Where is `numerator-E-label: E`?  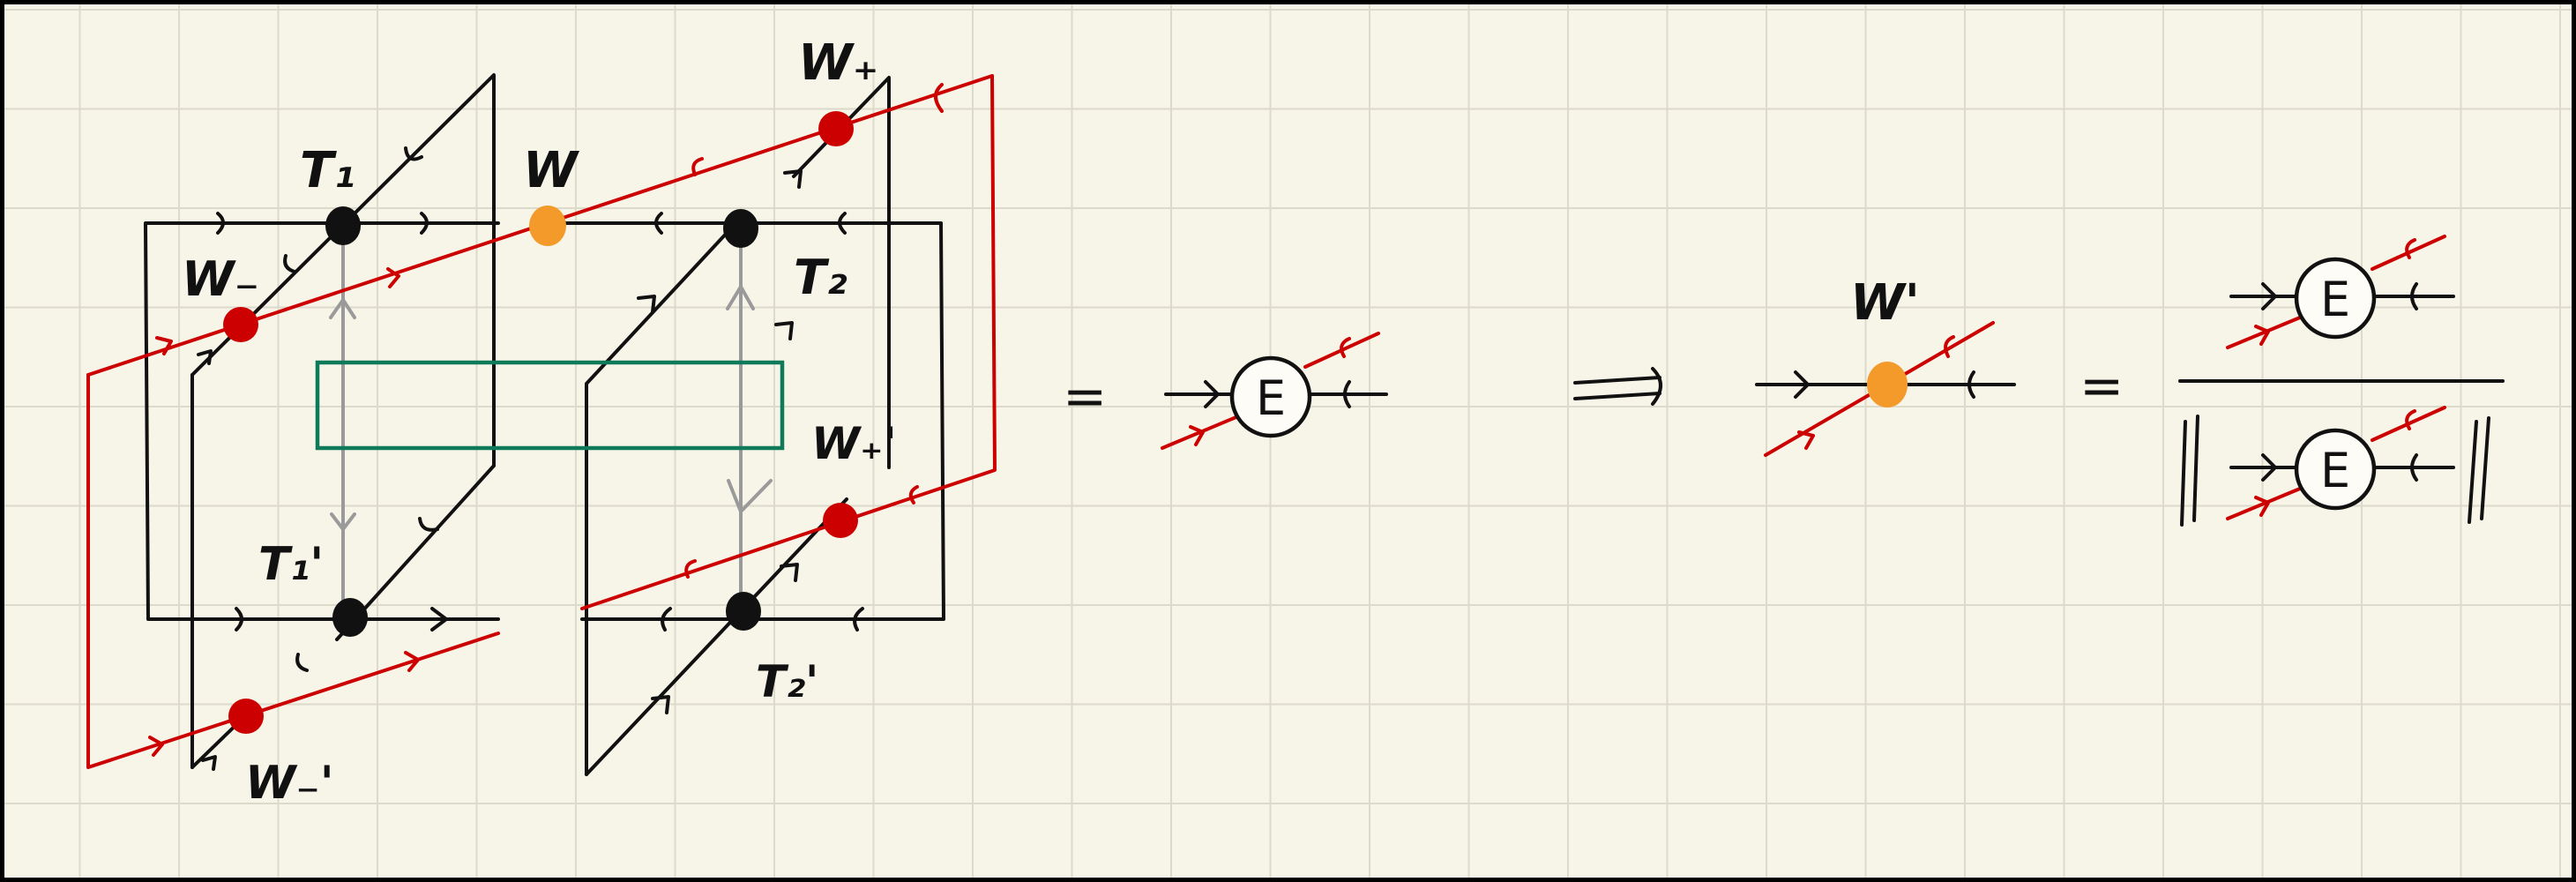
numerator-E-label: E is located at coordinates (2335, 299).